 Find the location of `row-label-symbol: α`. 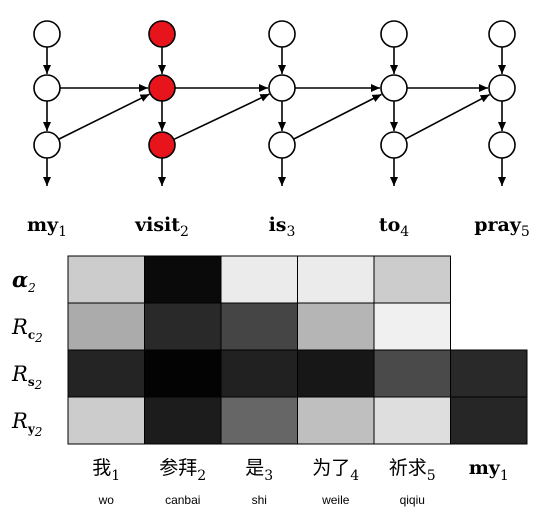

row-label-symbol: α is located at coordinates (20, 279).